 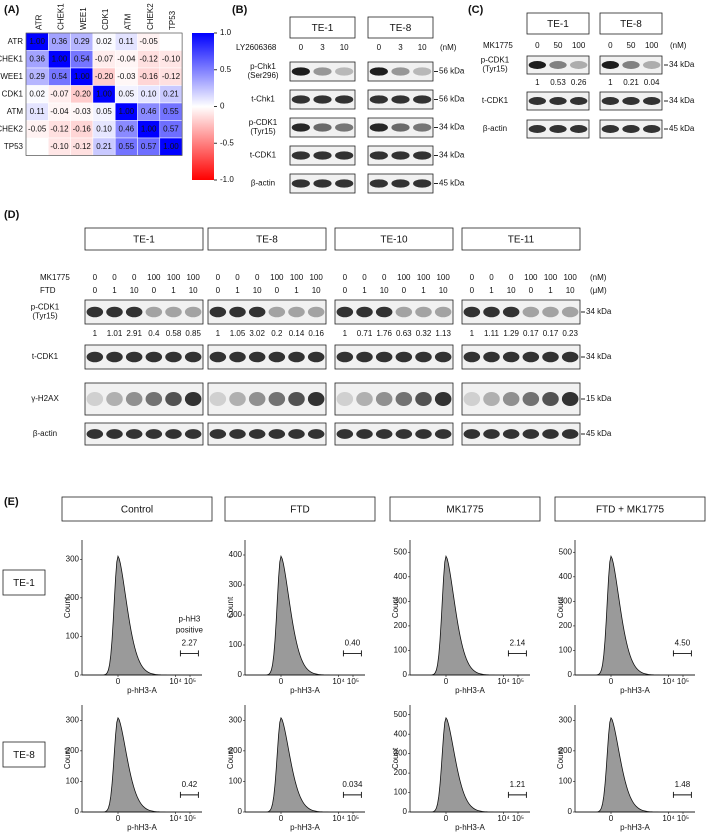 I want to click on histogram, so click(x=142, y=764).